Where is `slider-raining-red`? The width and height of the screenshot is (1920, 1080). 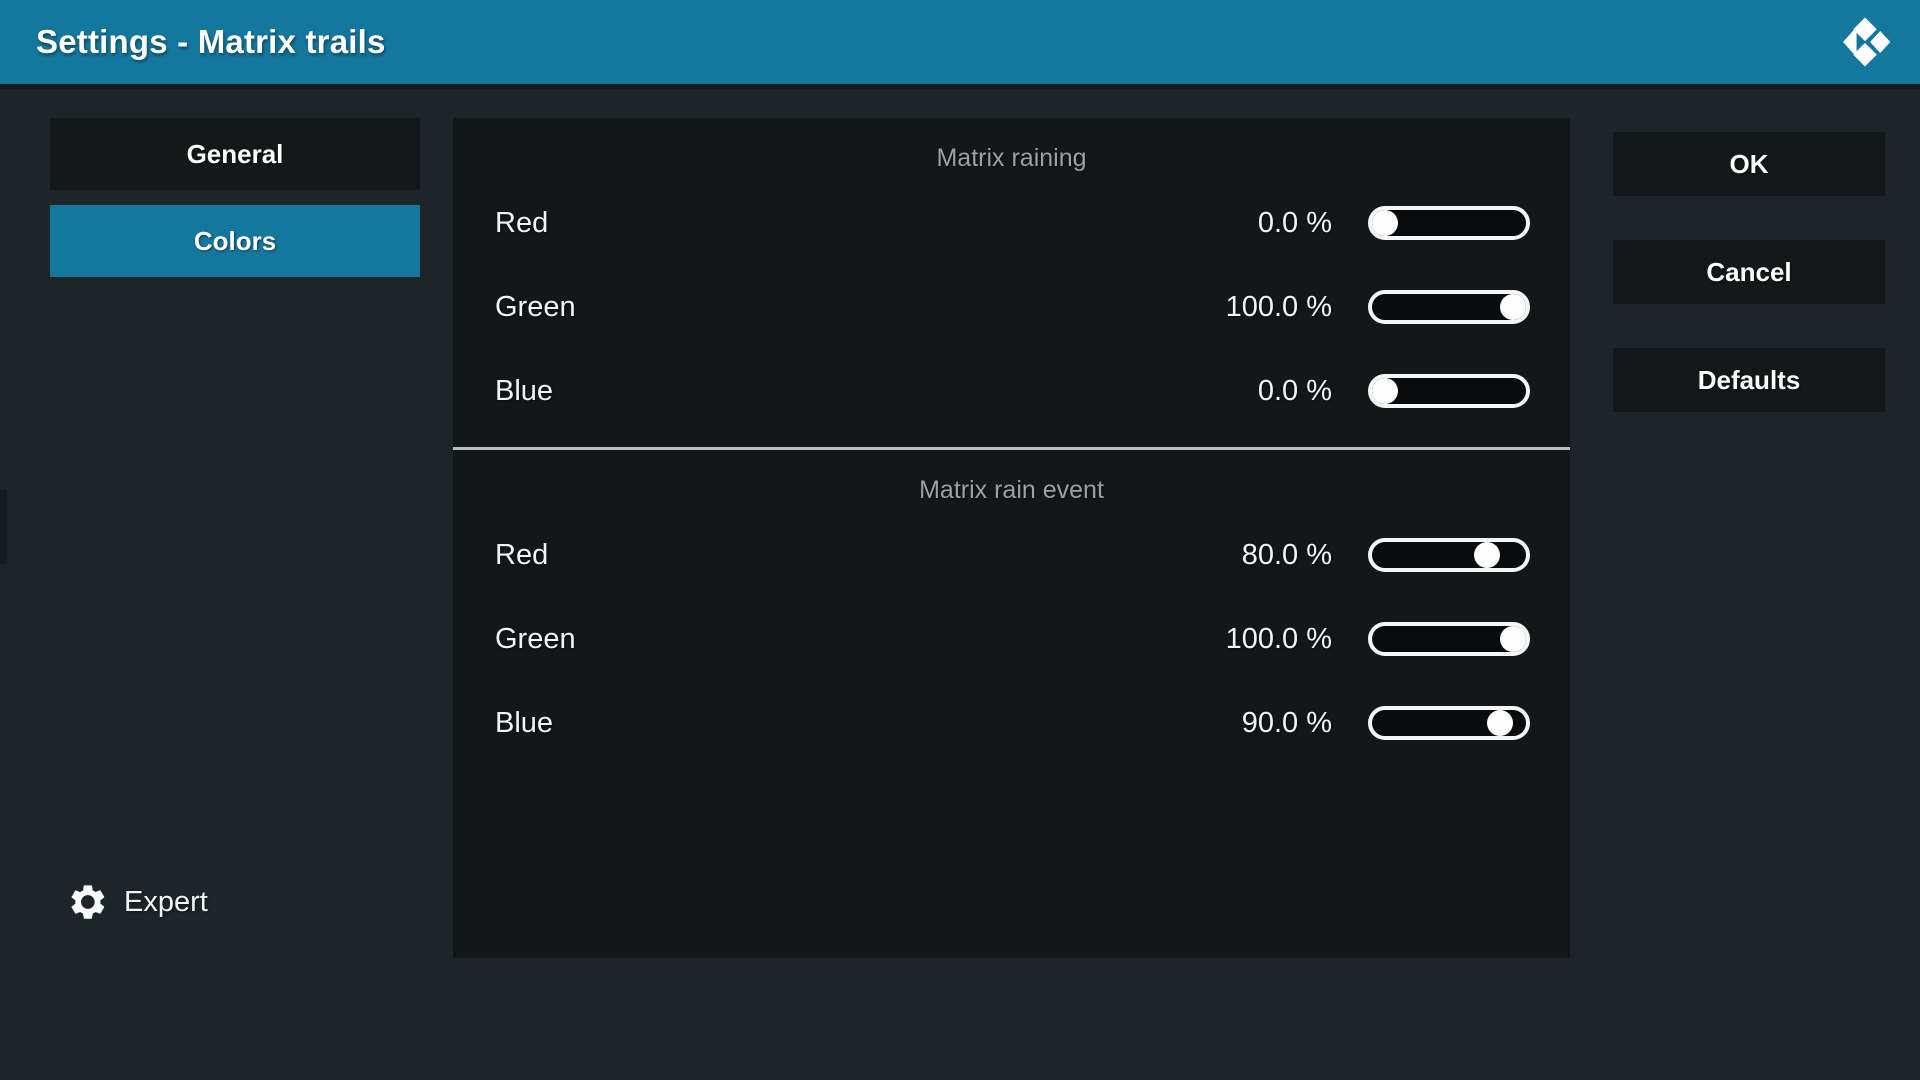 slider-raining-red is located at coordinates (1449, 223).